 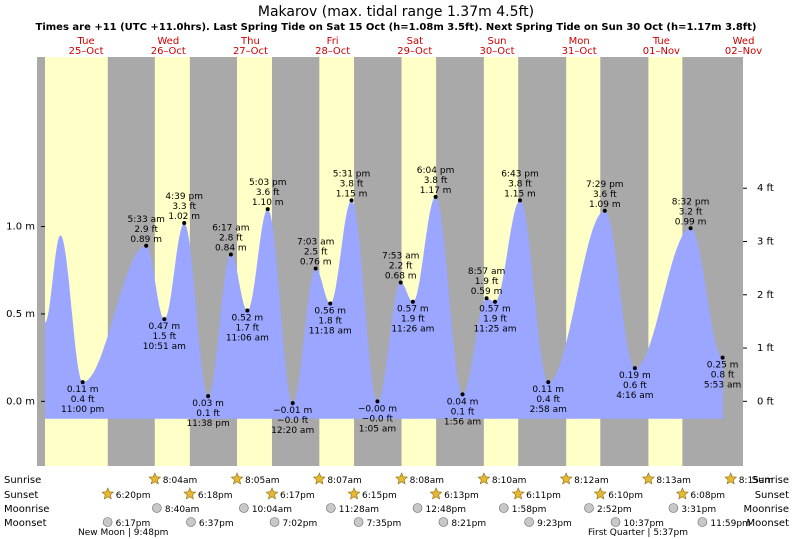 What do you see at coordinates (378, 419) in the screenshot?
I see `low-tide-label: −0.0 ft` at bounding box center [378, 419].